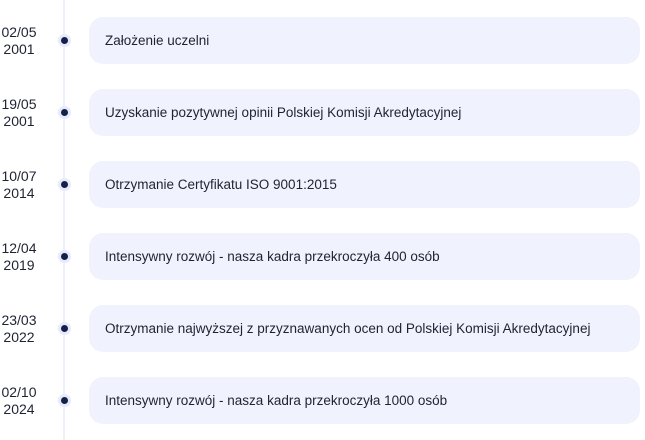  I want to click on timeline-line, so click(64, 220).